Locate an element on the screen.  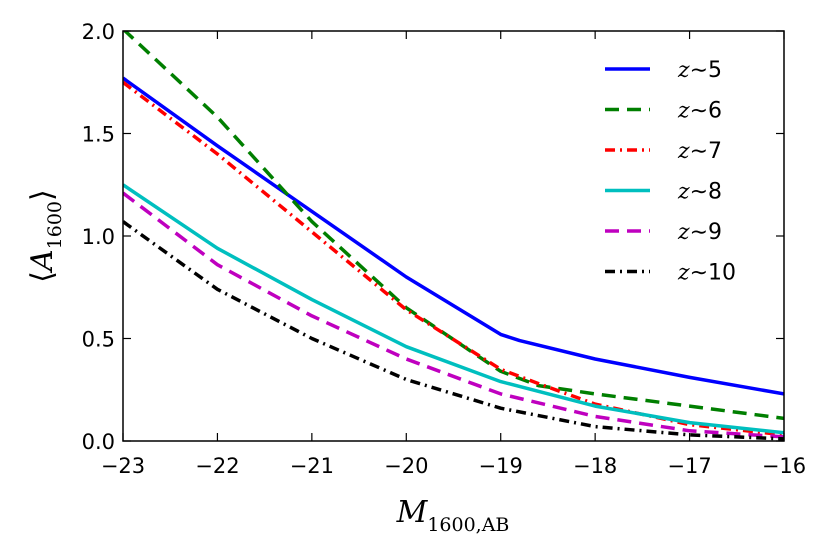
x-tick-label: −18 is located at coordinates (595, 466).